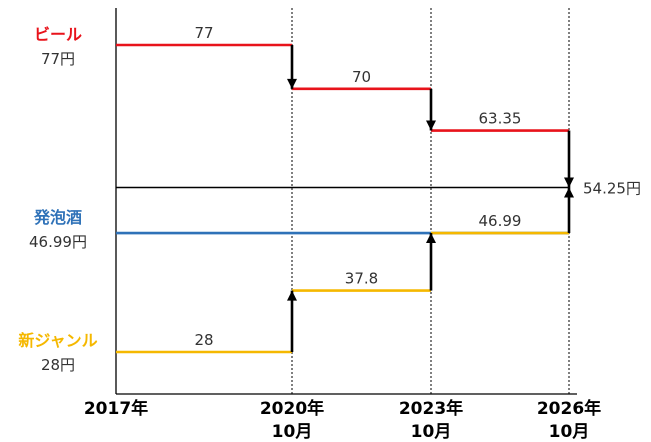  What do you see at coordinates (57, 217) in the screenshot?
I see `series-name-1: 発泡酒` at bounding box center [57, 217].